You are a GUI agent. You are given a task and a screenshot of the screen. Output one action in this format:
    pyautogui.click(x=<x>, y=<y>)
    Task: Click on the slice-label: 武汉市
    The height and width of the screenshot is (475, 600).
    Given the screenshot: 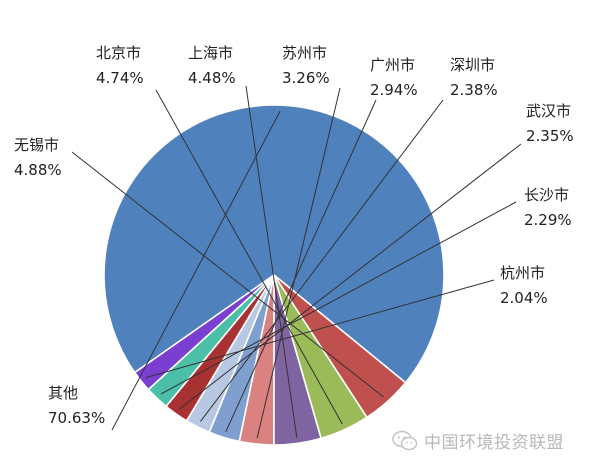 What is the action you would take?
    pyautogui.click(x=548, y=111)
    